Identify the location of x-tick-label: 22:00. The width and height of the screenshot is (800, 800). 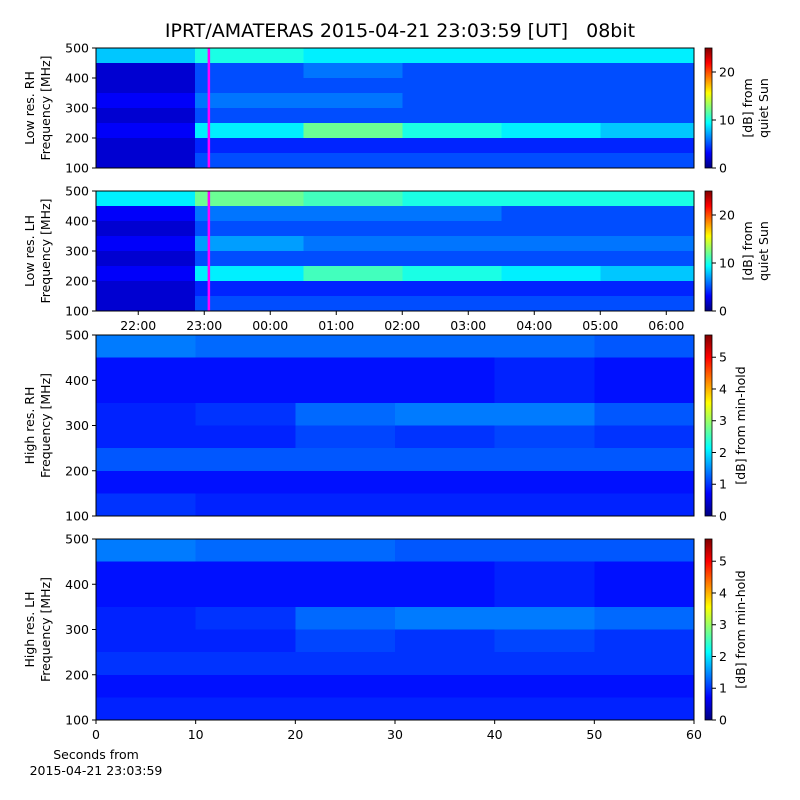
(138, 325).